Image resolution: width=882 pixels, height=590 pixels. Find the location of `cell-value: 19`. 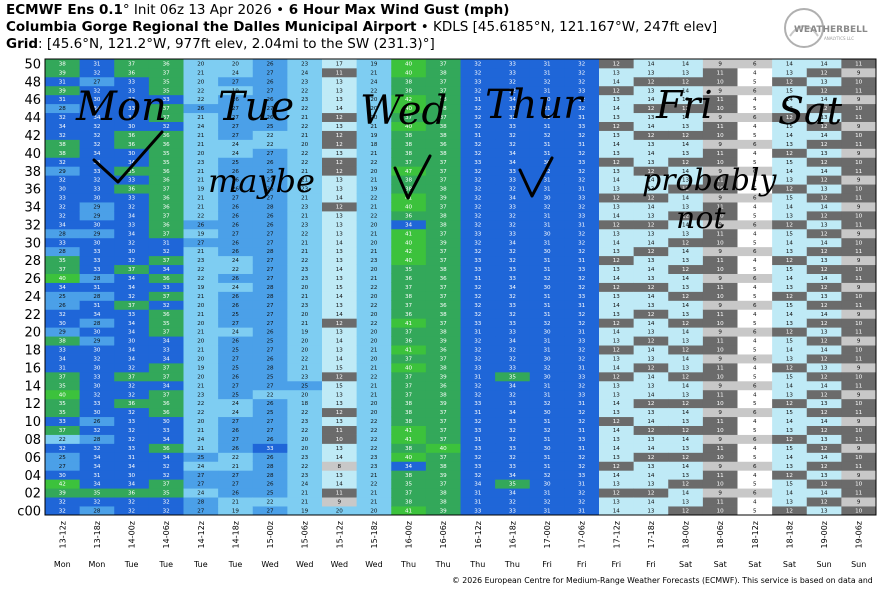

cell-value: 19 is located at coordinates (374, 136).